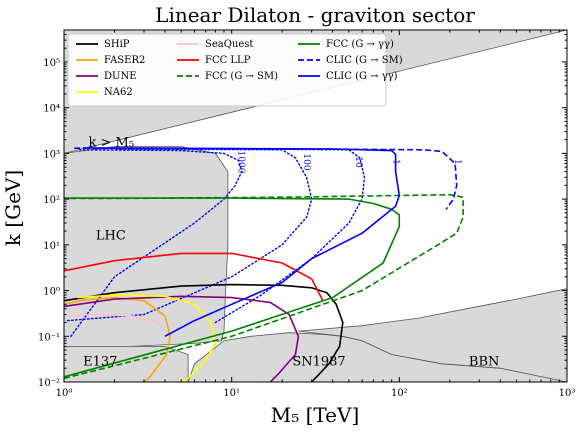 Image resolution: width=576 pixels, height=432 pixels. I want to click on region-label-bbn: BBN, so click(484, 361).